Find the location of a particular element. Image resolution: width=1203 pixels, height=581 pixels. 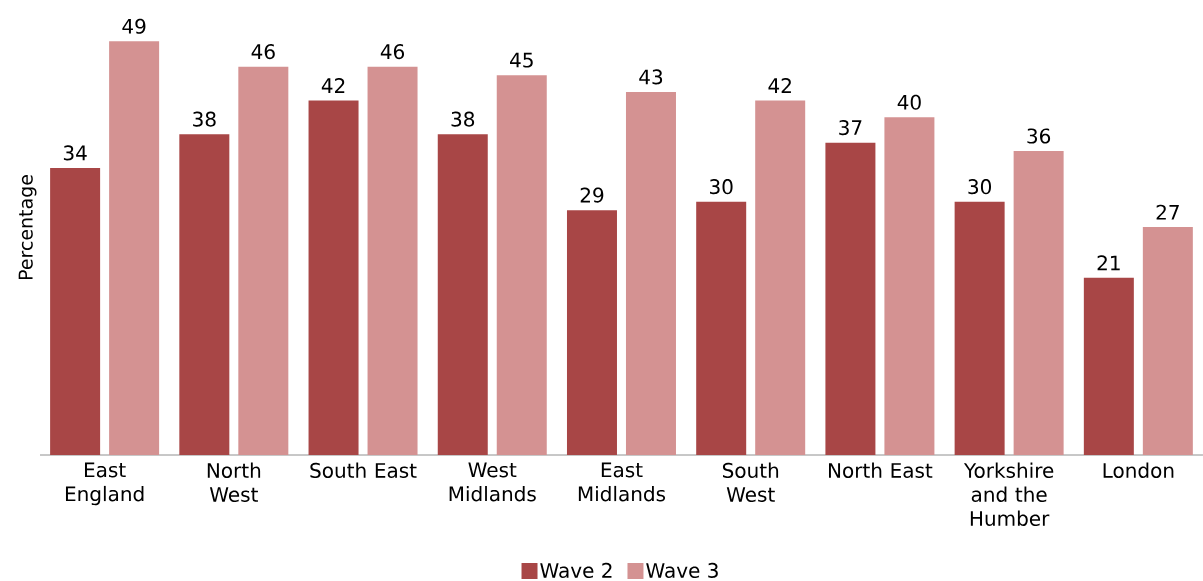

data-label: 45 is located at coordinates (521, 60).